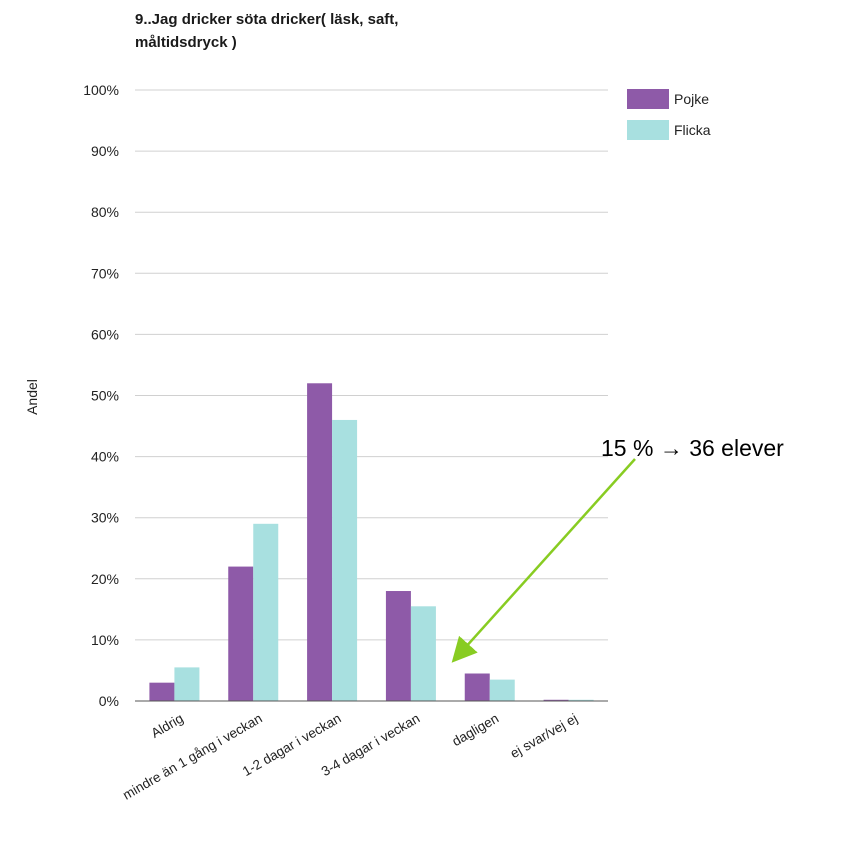 This screenshot has width=858, height=845. What do you see at coordinates (192, 757) in the screenshot?
I see `x-category-label: mindre än 1 gång i veckan` at bounding box center [192, 757].